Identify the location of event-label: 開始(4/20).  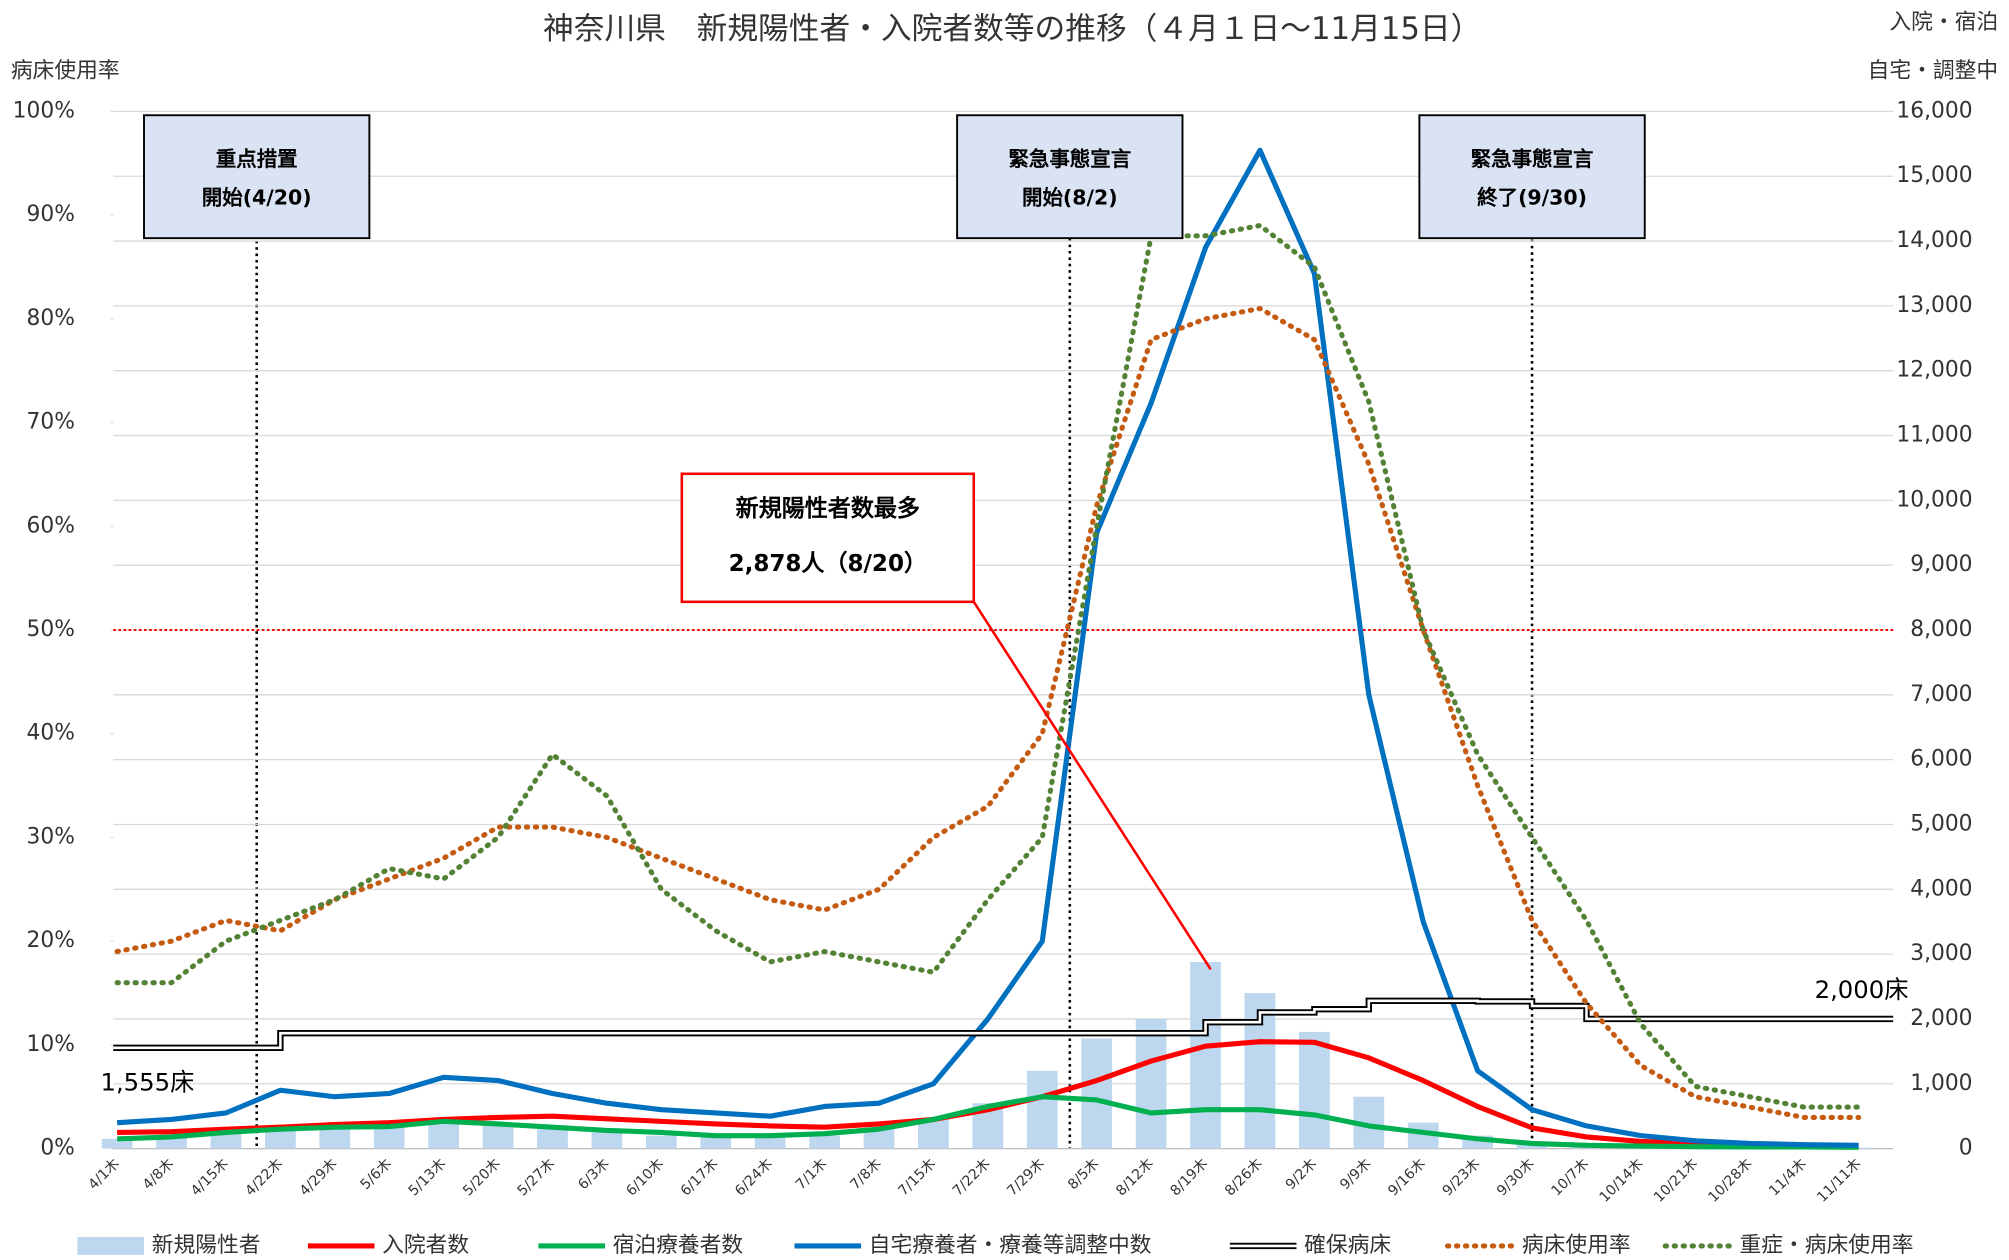
(257, 197).